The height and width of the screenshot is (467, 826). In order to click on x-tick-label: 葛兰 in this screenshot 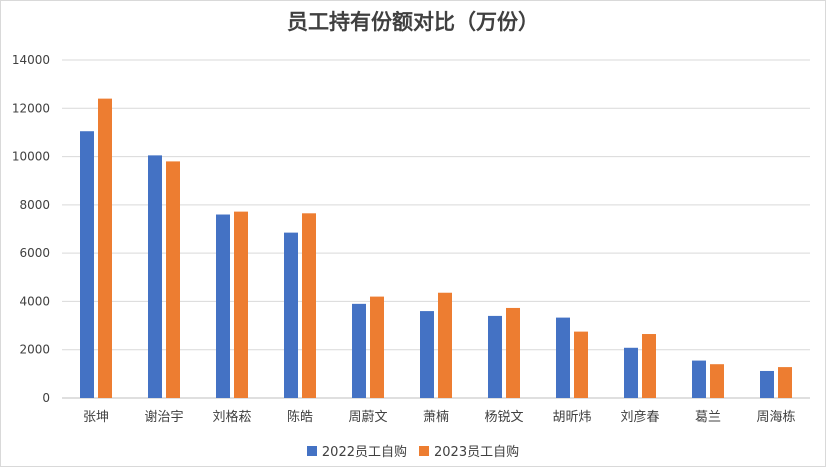, I will do `click(708, 417)`.